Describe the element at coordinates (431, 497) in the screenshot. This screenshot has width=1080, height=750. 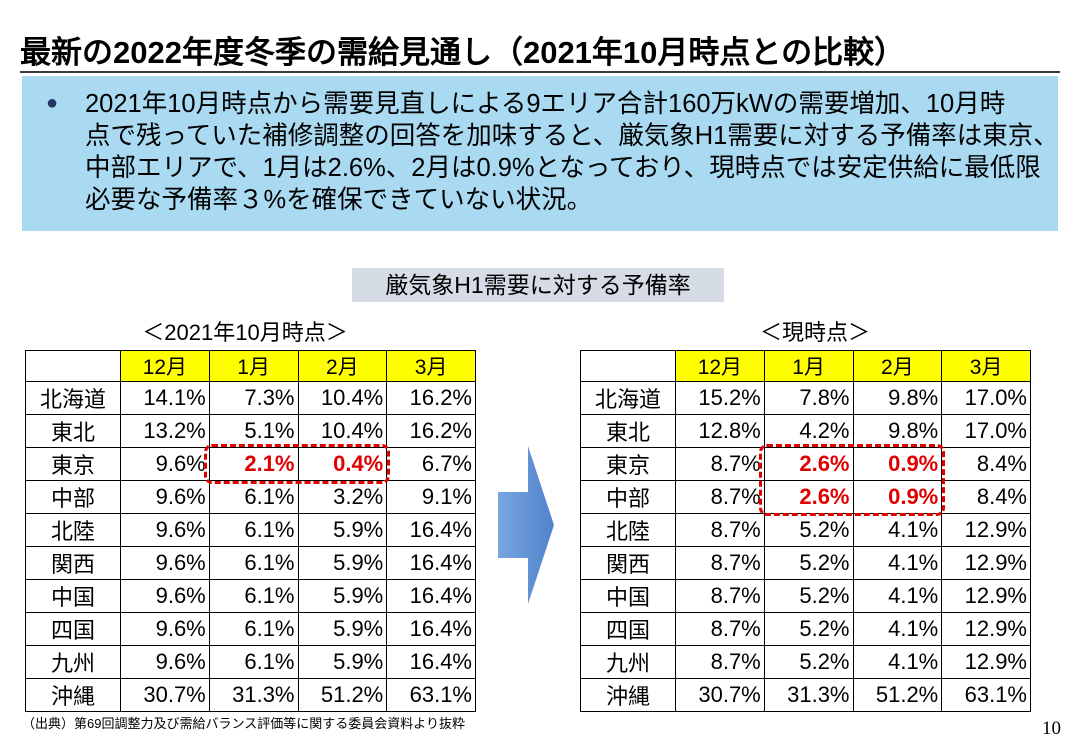
I see `value-cell: 9.1%` at that location.